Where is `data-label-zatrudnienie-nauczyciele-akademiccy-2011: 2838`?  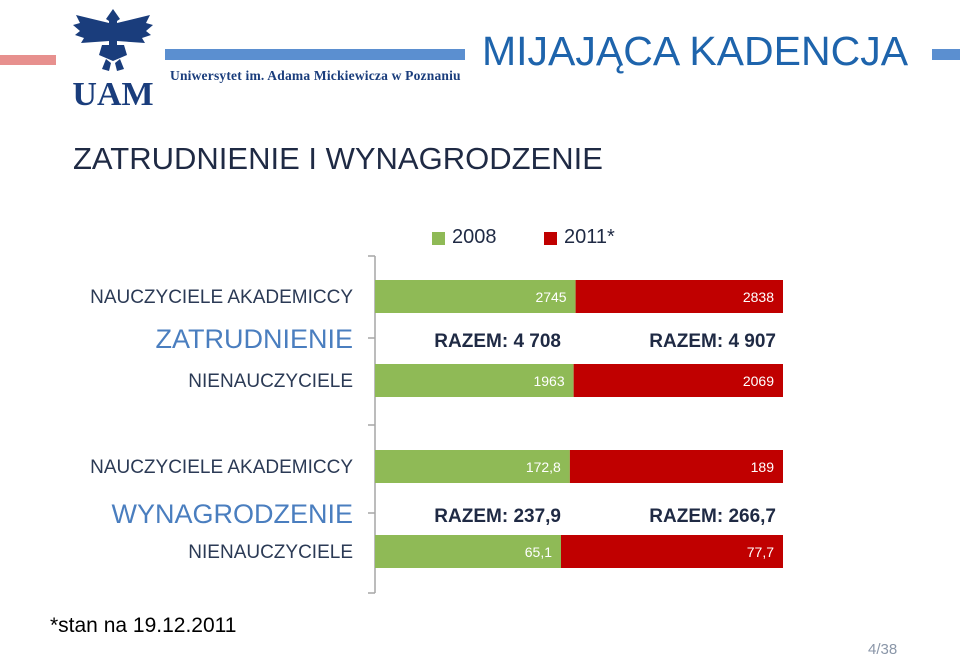 data-label-zatrudnienie-nauczyciele-akademiccy-2011: 2838 is located at coordinates (758, 297).